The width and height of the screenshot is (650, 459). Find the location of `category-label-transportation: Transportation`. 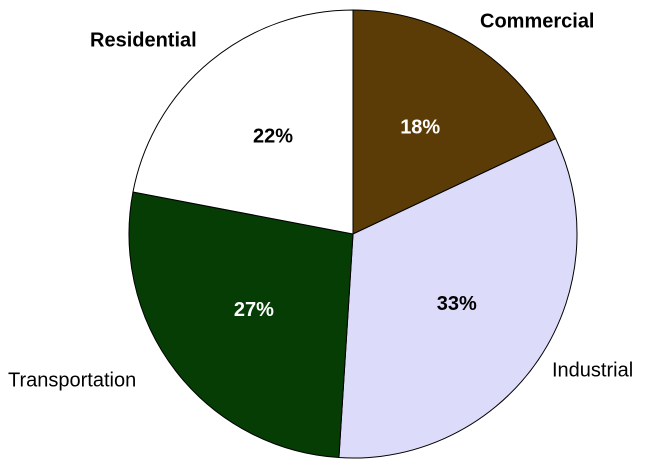

category-label-transportation: Transportation is located at coordinates (72, 380).